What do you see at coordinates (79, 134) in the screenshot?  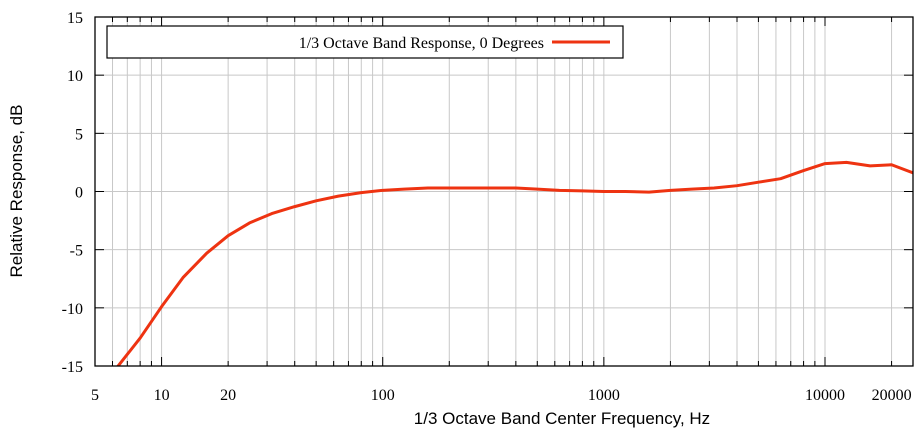 I see `y-tick-label: 5` at bounding box center [79, 134].